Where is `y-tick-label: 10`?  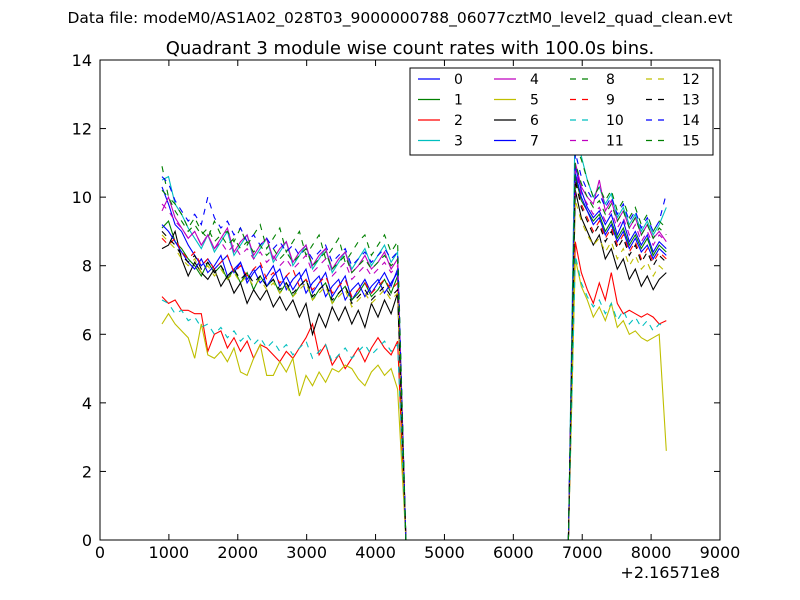
y-tick-label: 10 is located at coordinates (82, 197).